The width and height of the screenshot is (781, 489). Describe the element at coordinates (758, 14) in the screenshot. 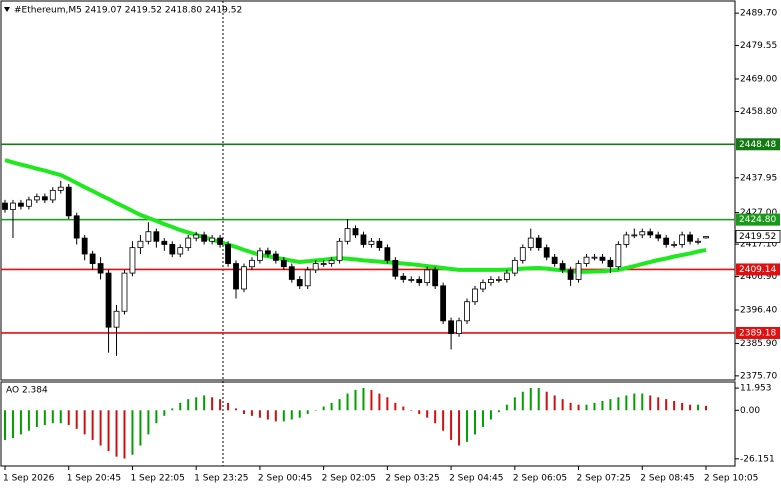

I see `y-tick-label: 2489.70` at that location.